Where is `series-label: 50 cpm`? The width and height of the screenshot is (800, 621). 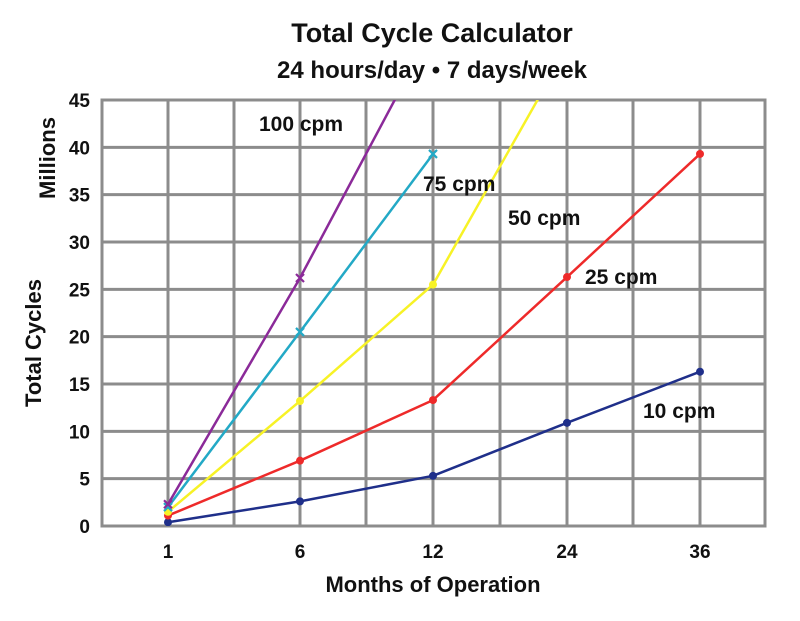 series-label: 50 cpm is located at coordinates (544, 218).